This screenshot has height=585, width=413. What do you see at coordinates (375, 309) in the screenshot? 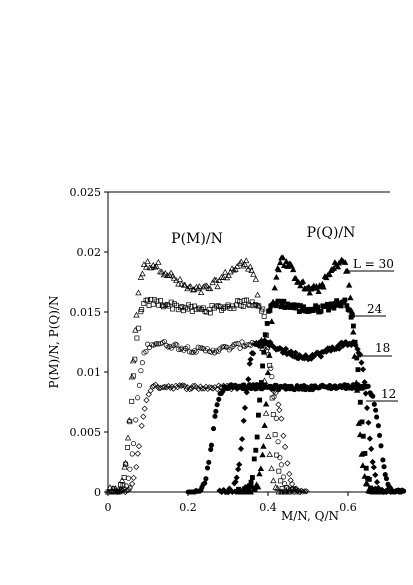
I see `series-label-l24: 24` at bounding box center [375, 309].